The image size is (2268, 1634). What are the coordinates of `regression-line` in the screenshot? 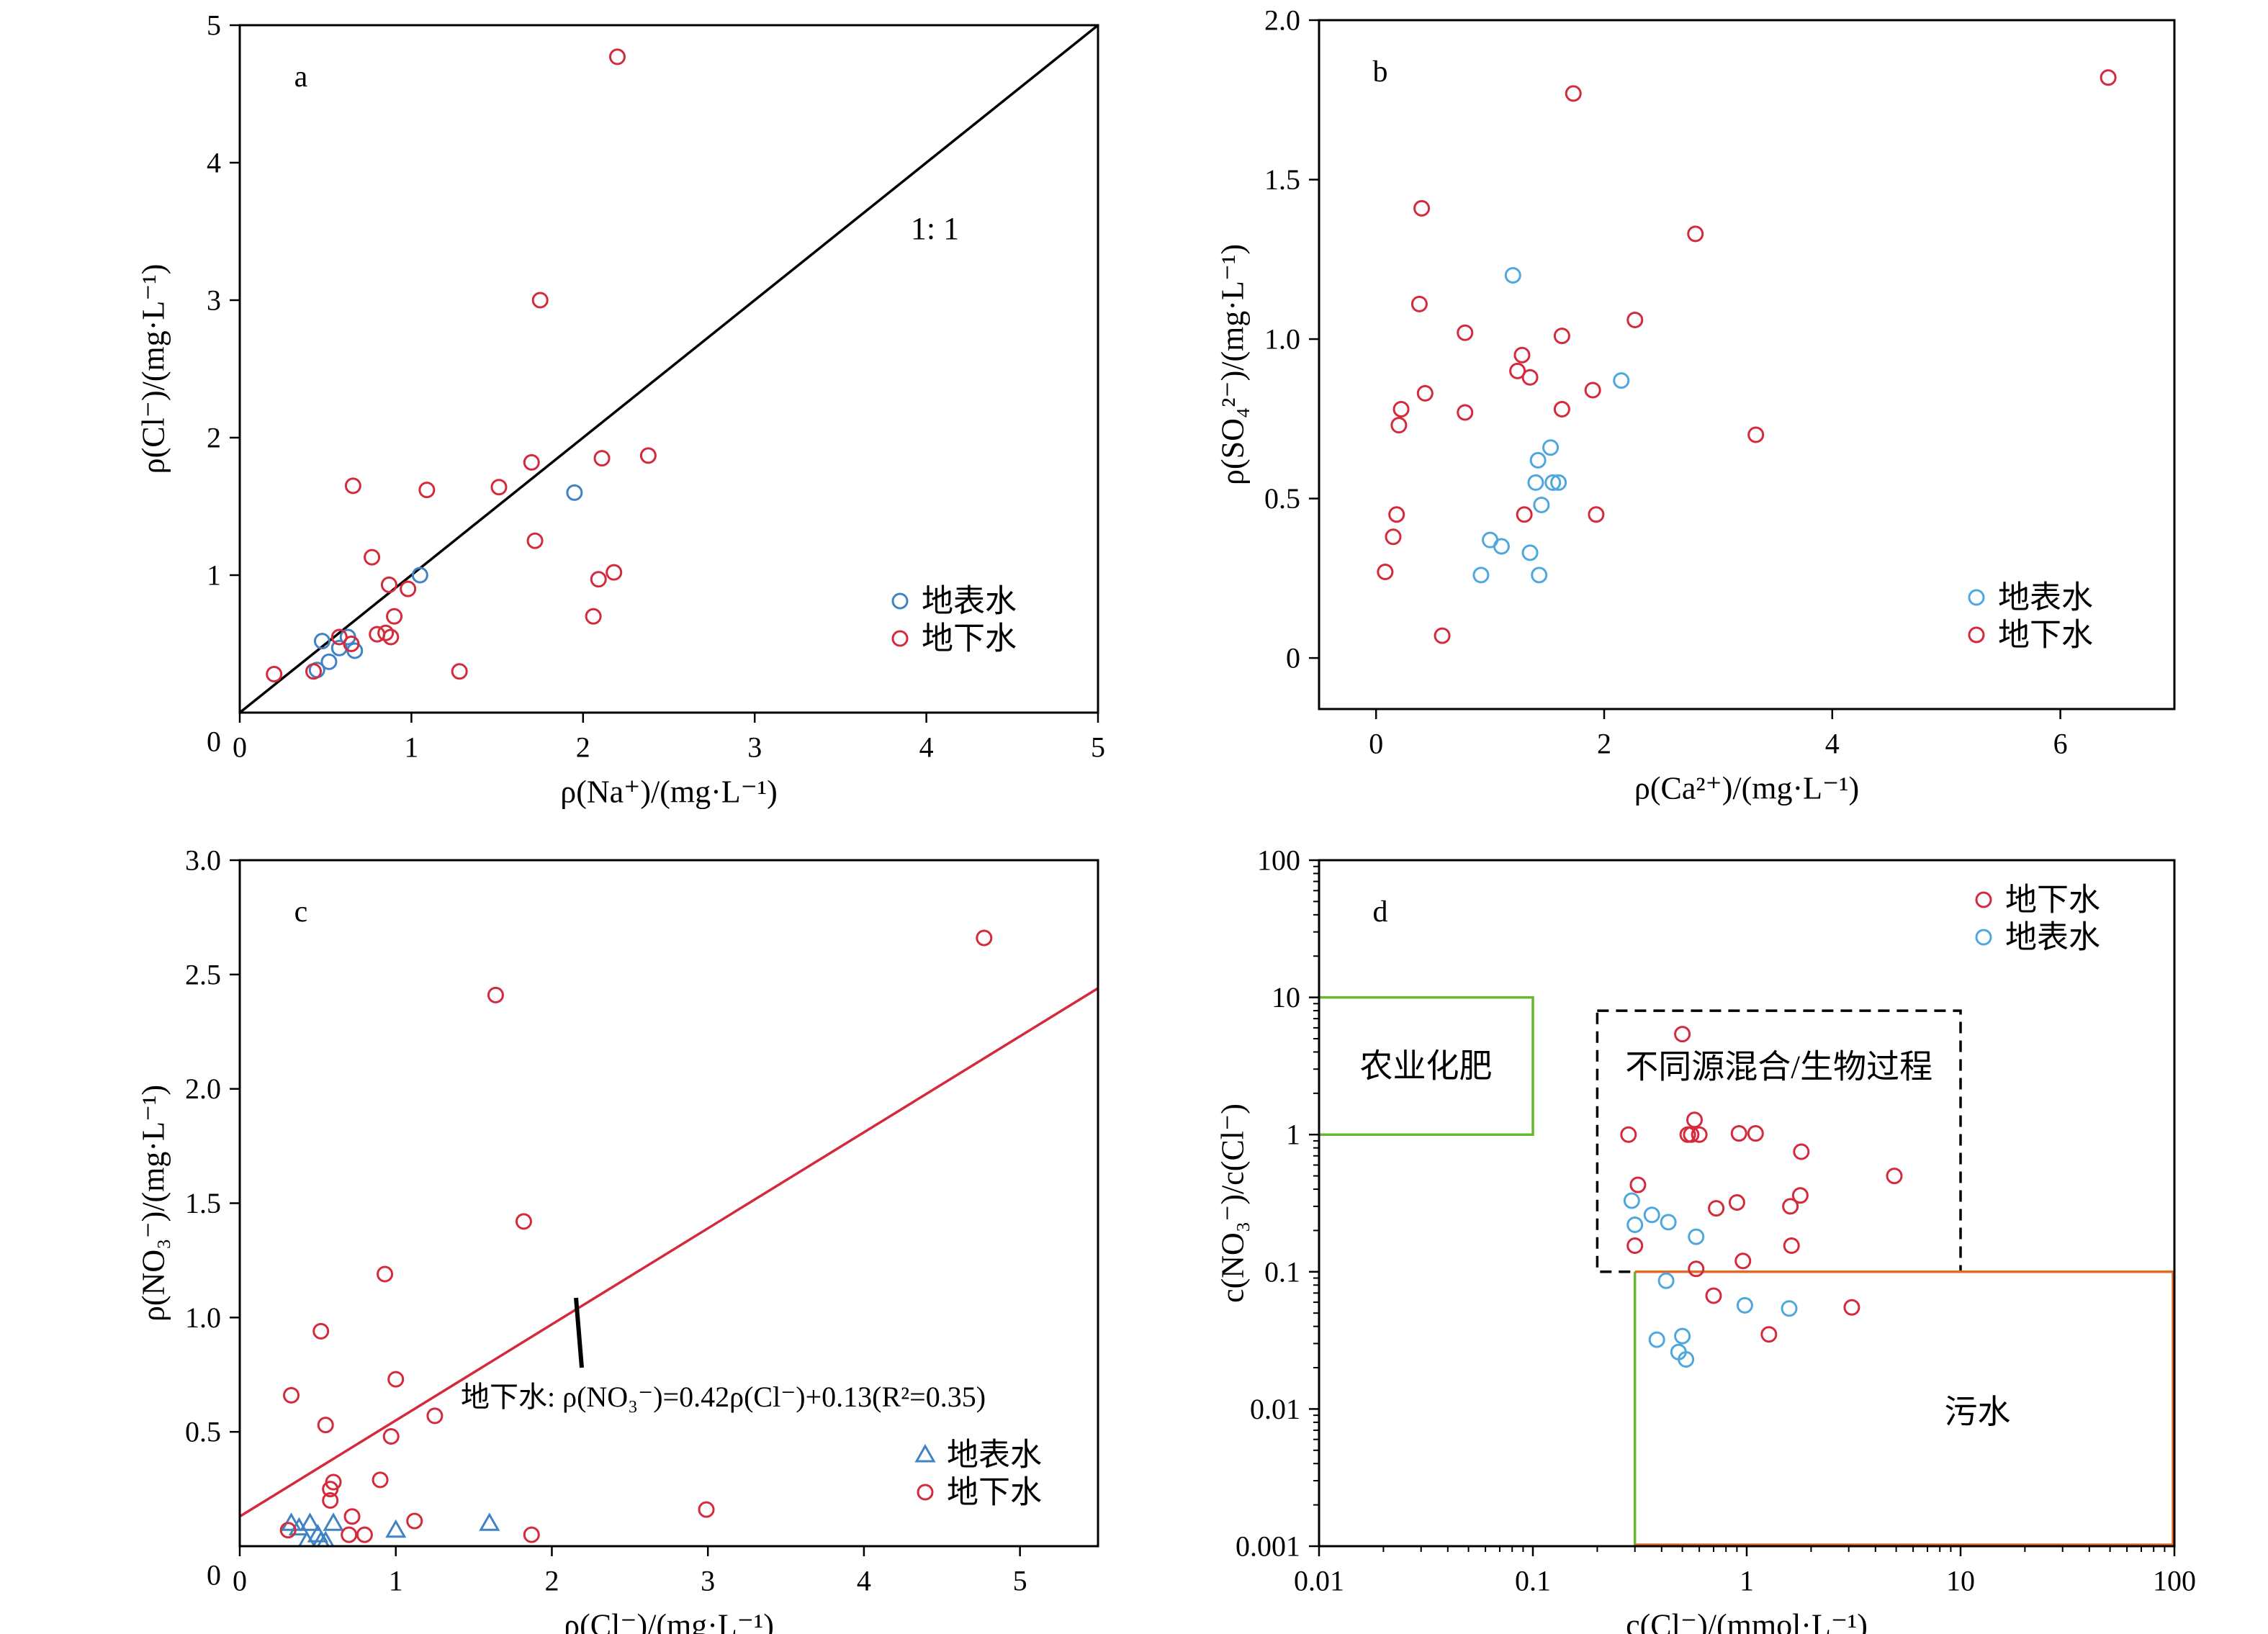 It's located at (669, 1252).